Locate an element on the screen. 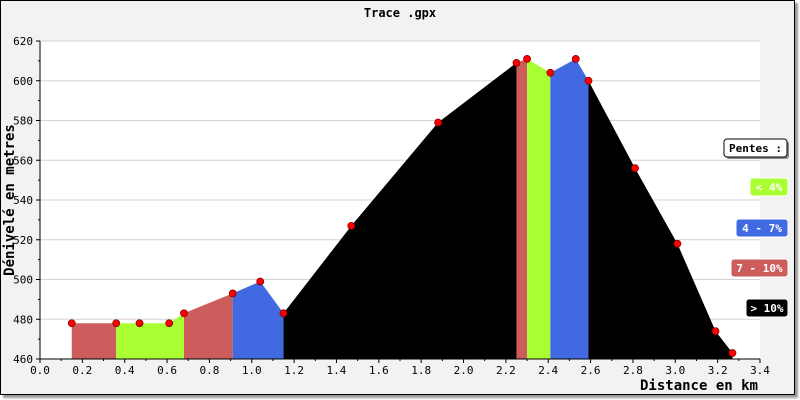 The width and height of the screenshot is (800, 400). y-tick-label: 520 is located at coordinates (23, 240).